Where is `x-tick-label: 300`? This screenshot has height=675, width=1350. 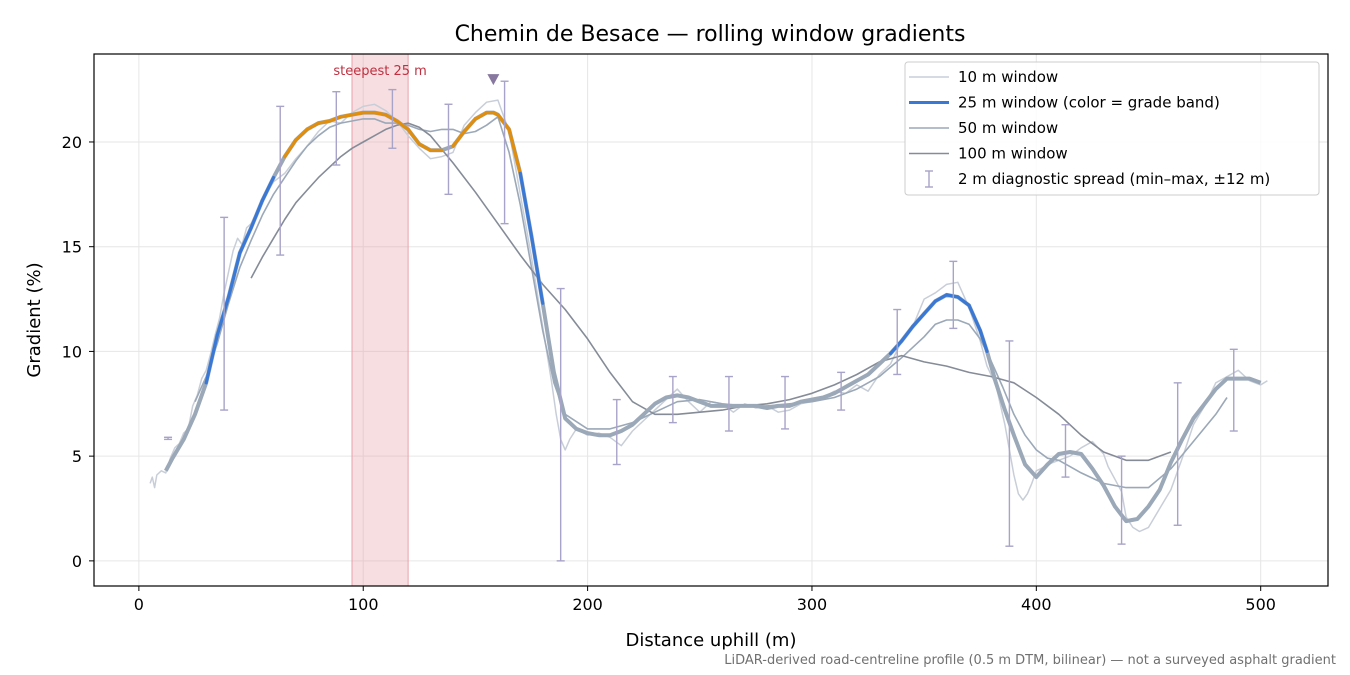 x-tick-label: 300 is located at coordinates (812, 604).